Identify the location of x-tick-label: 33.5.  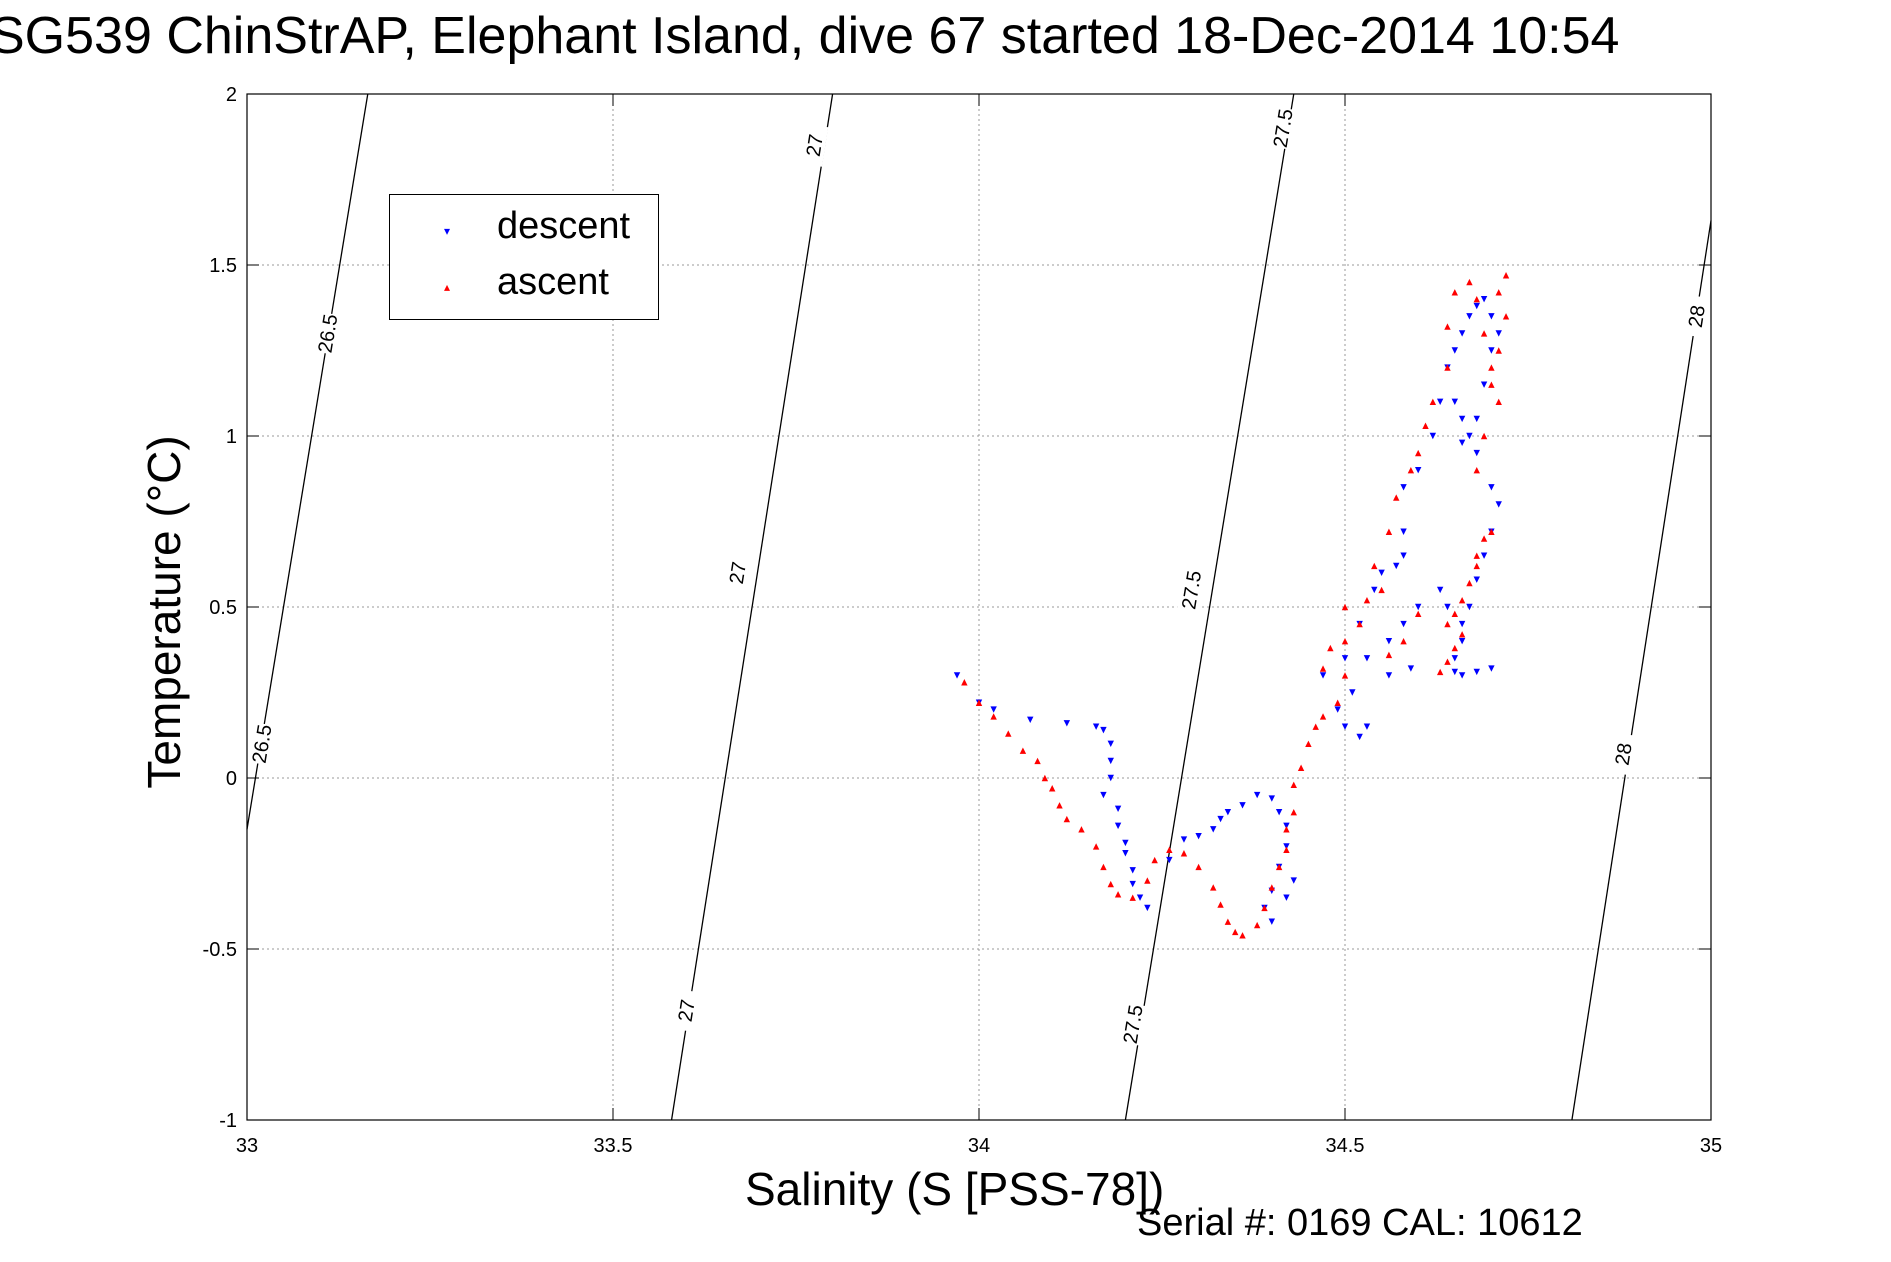
(613, 1146).